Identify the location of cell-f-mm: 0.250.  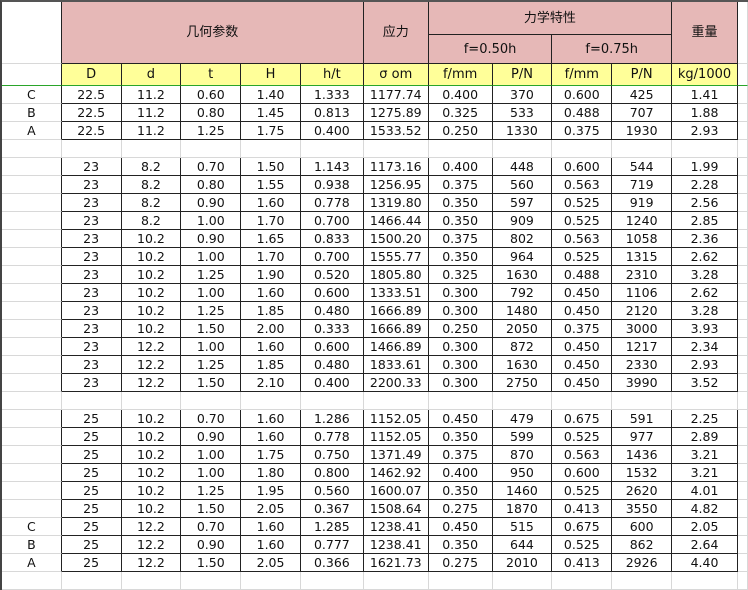
(460, 329).